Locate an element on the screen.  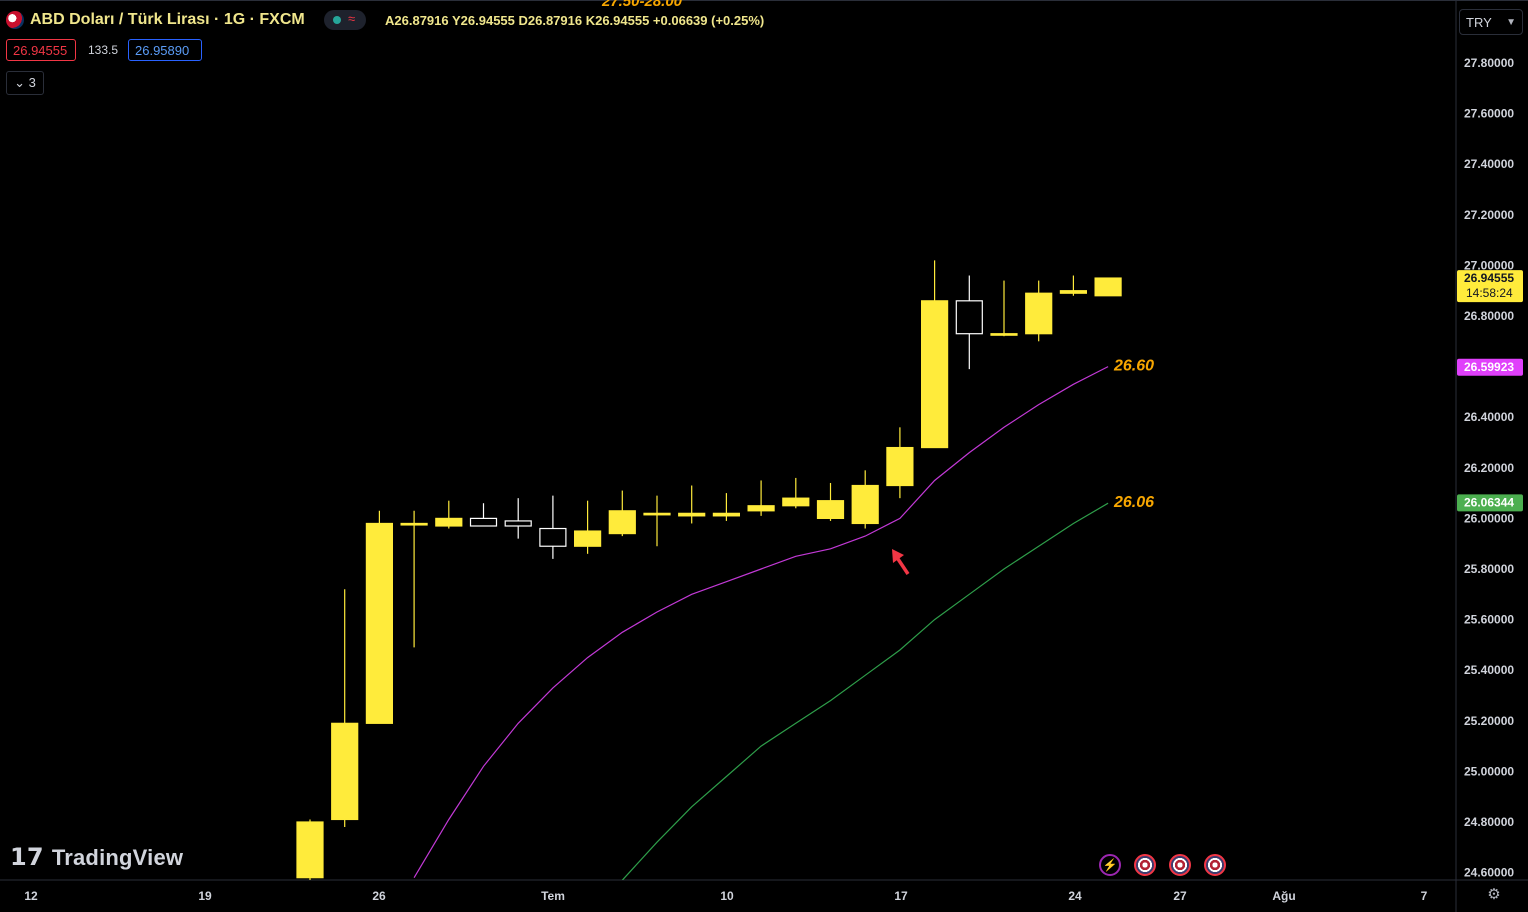
symbol-title: ABD Doları / Türk Lirası · 1G · FXCM is located at coordinates (167, 19).